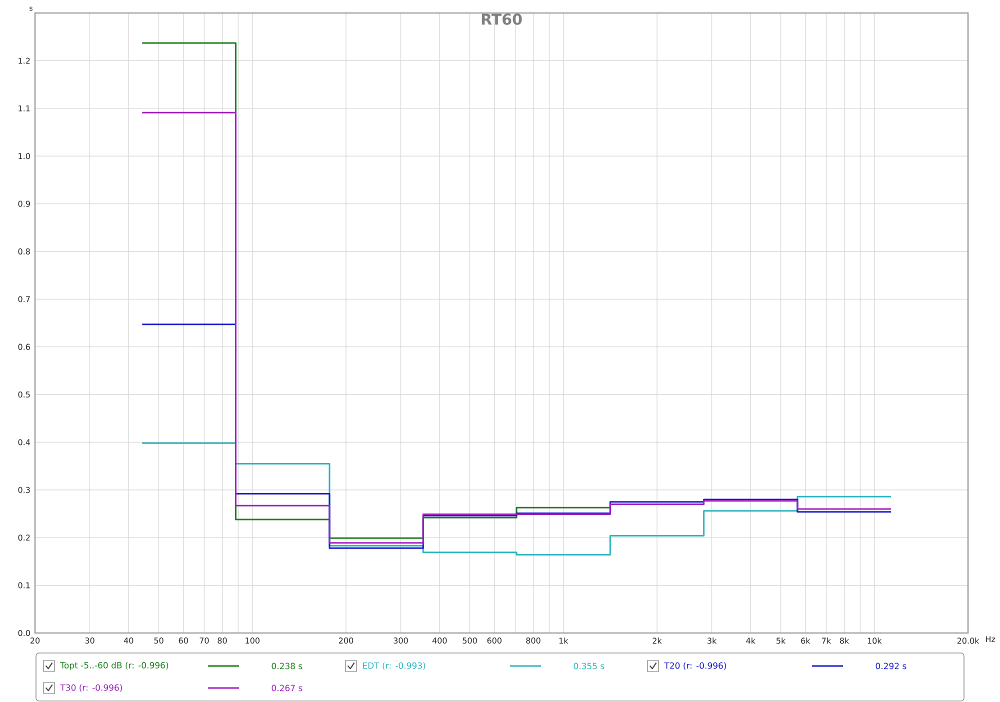 Image resolution: width=1000 pixels, height=702 pixels. I want to click on x-tick-label: 70, so click(204, 641).